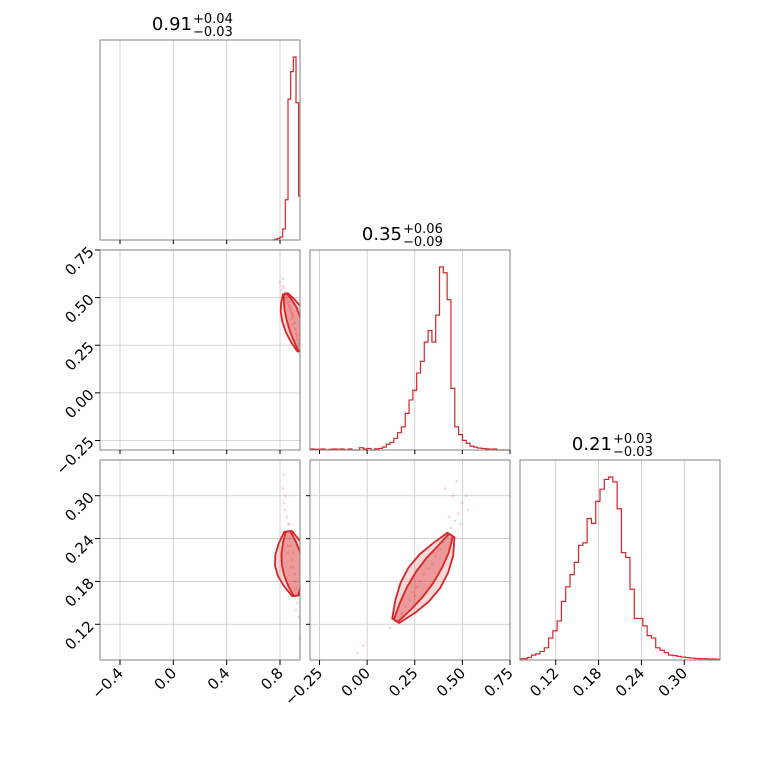  Describe the element at coordinates (630, 682) in the screenshot. I see `x-tick-label-2-2: 0.24` at that location.